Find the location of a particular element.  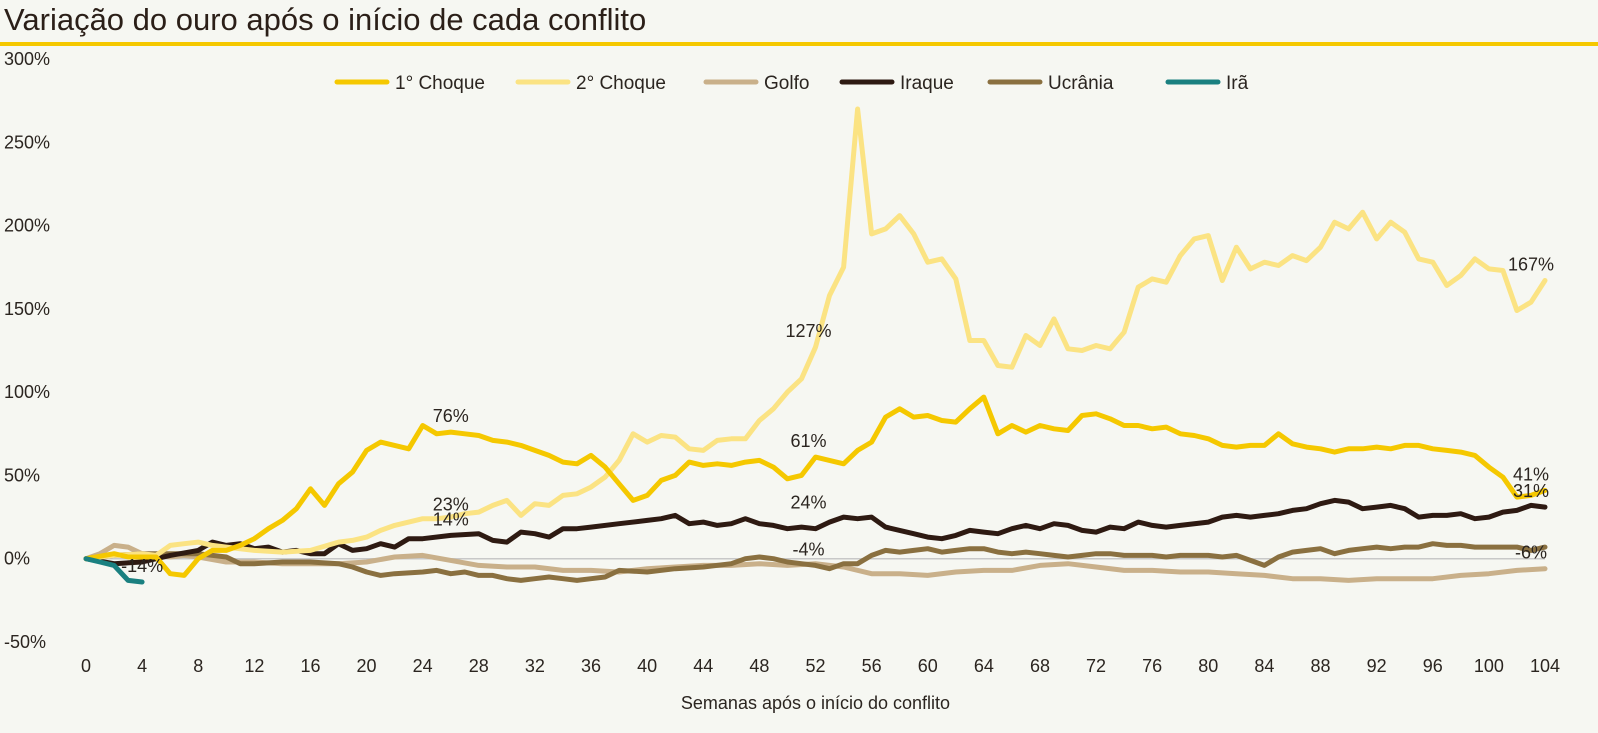

x-axis-label: Semanas após o início do conflito is located at coordinates (815, 703).